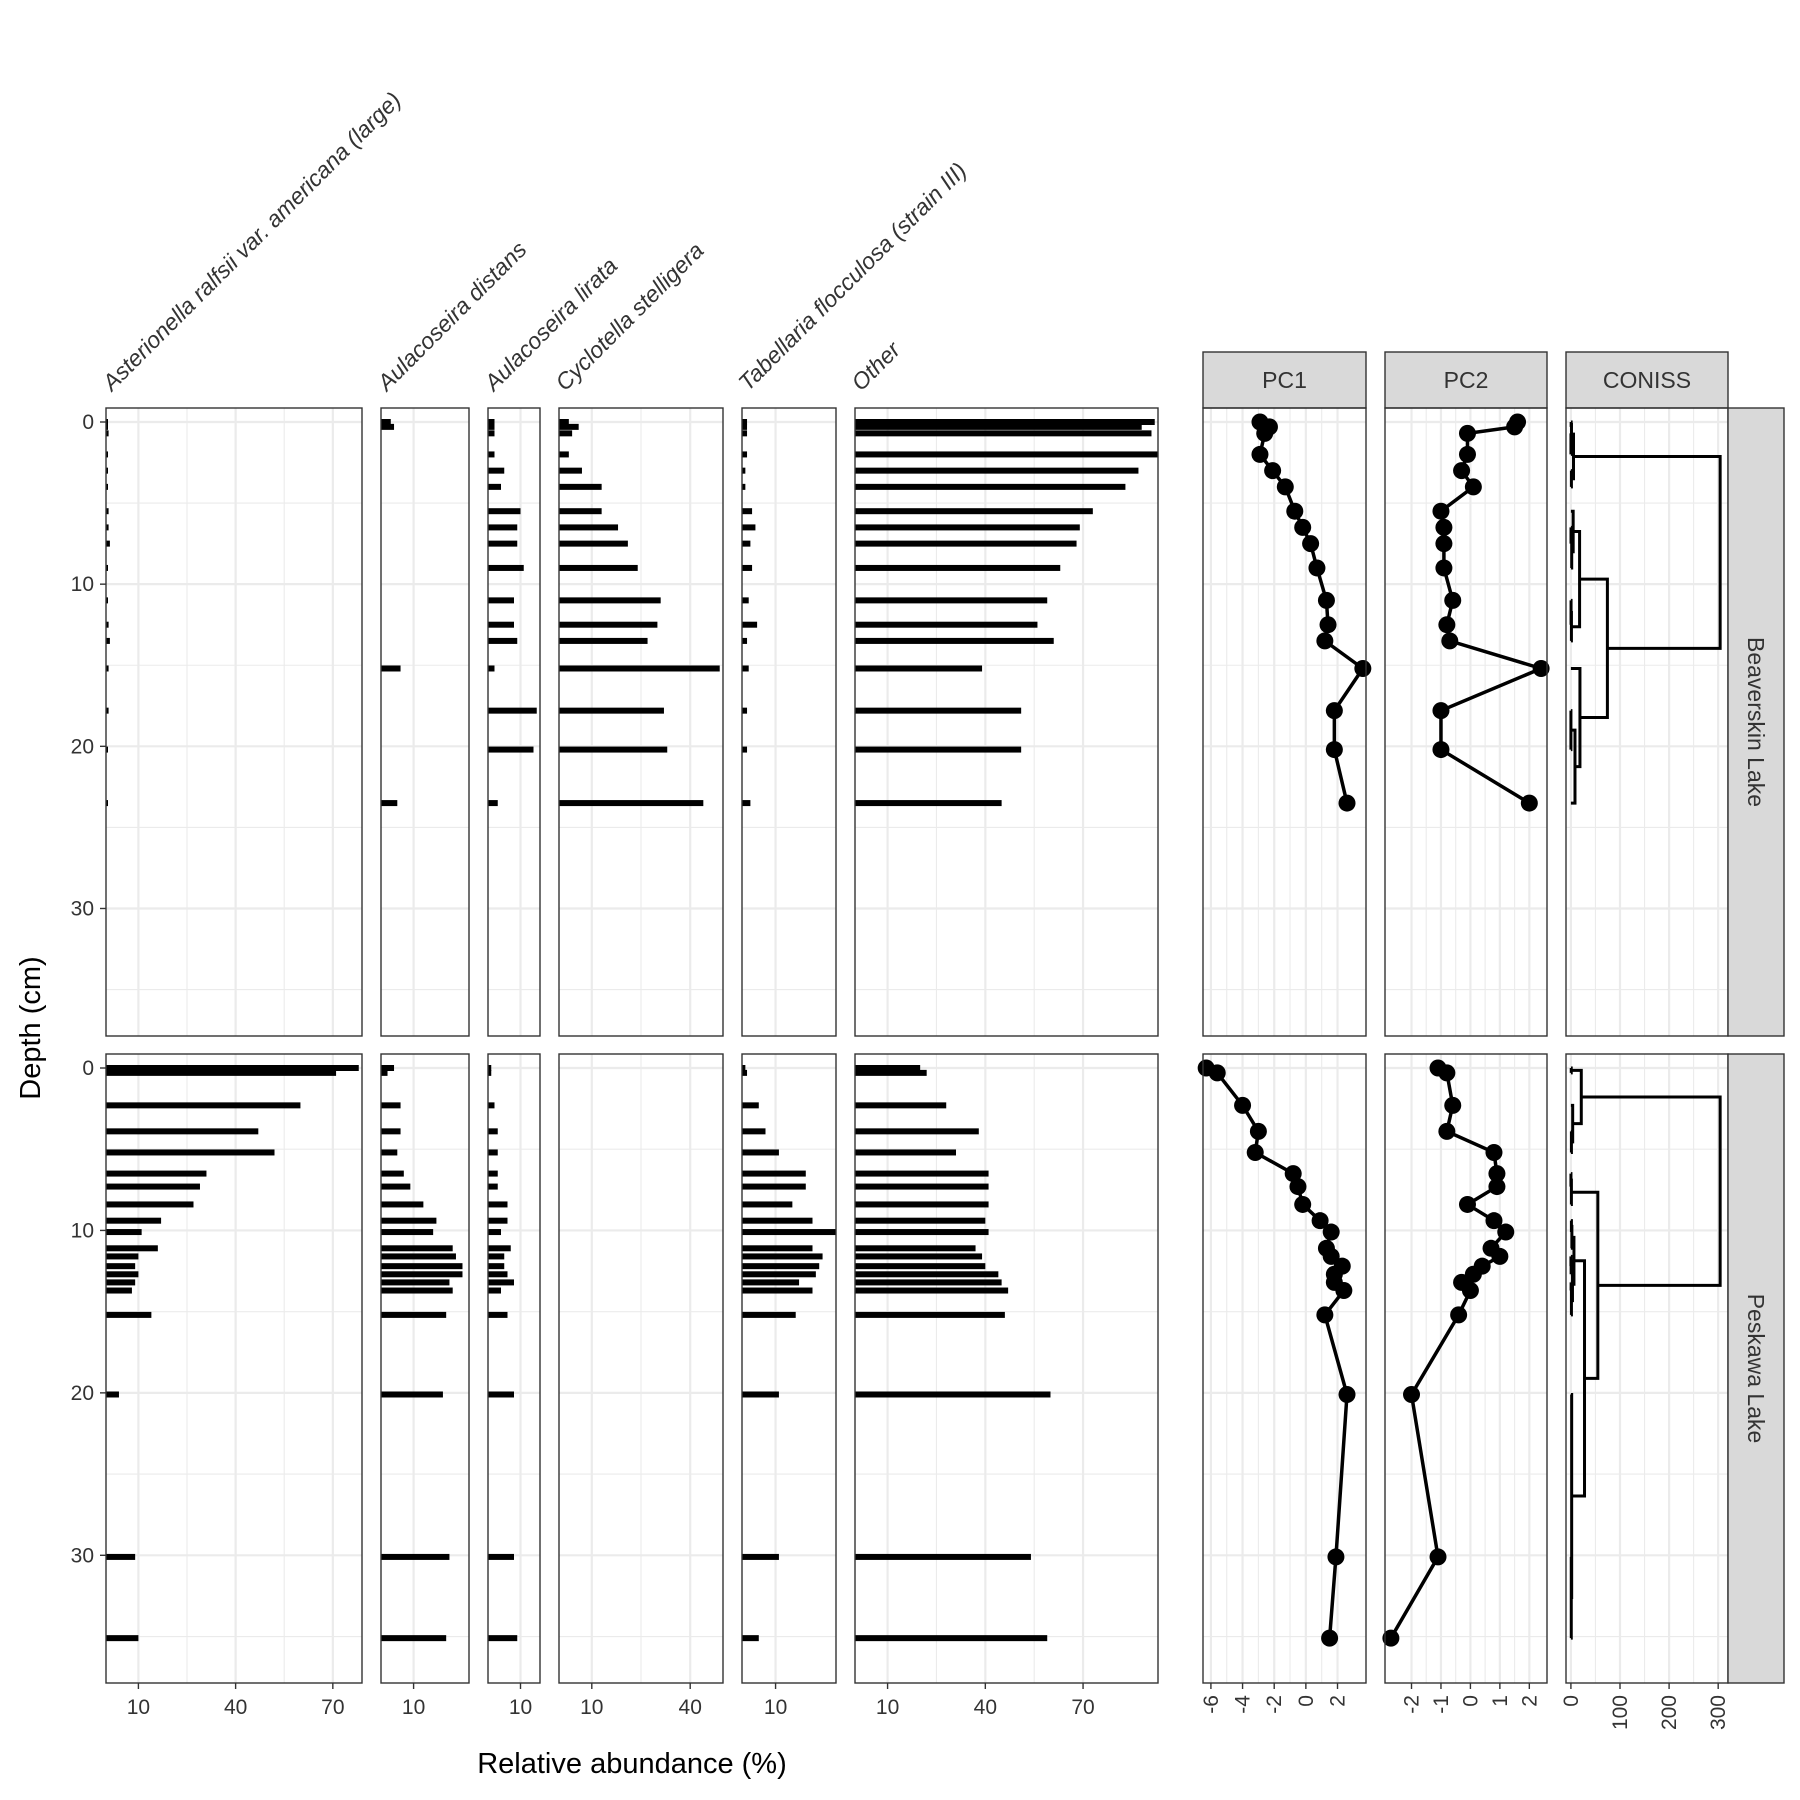 The width and height of the screenshot is (1800, 1800). What do you see at coordinates (88, 422) in the screenshot?
I see `y-tick-label: 0` at bounding box center [88, 422].